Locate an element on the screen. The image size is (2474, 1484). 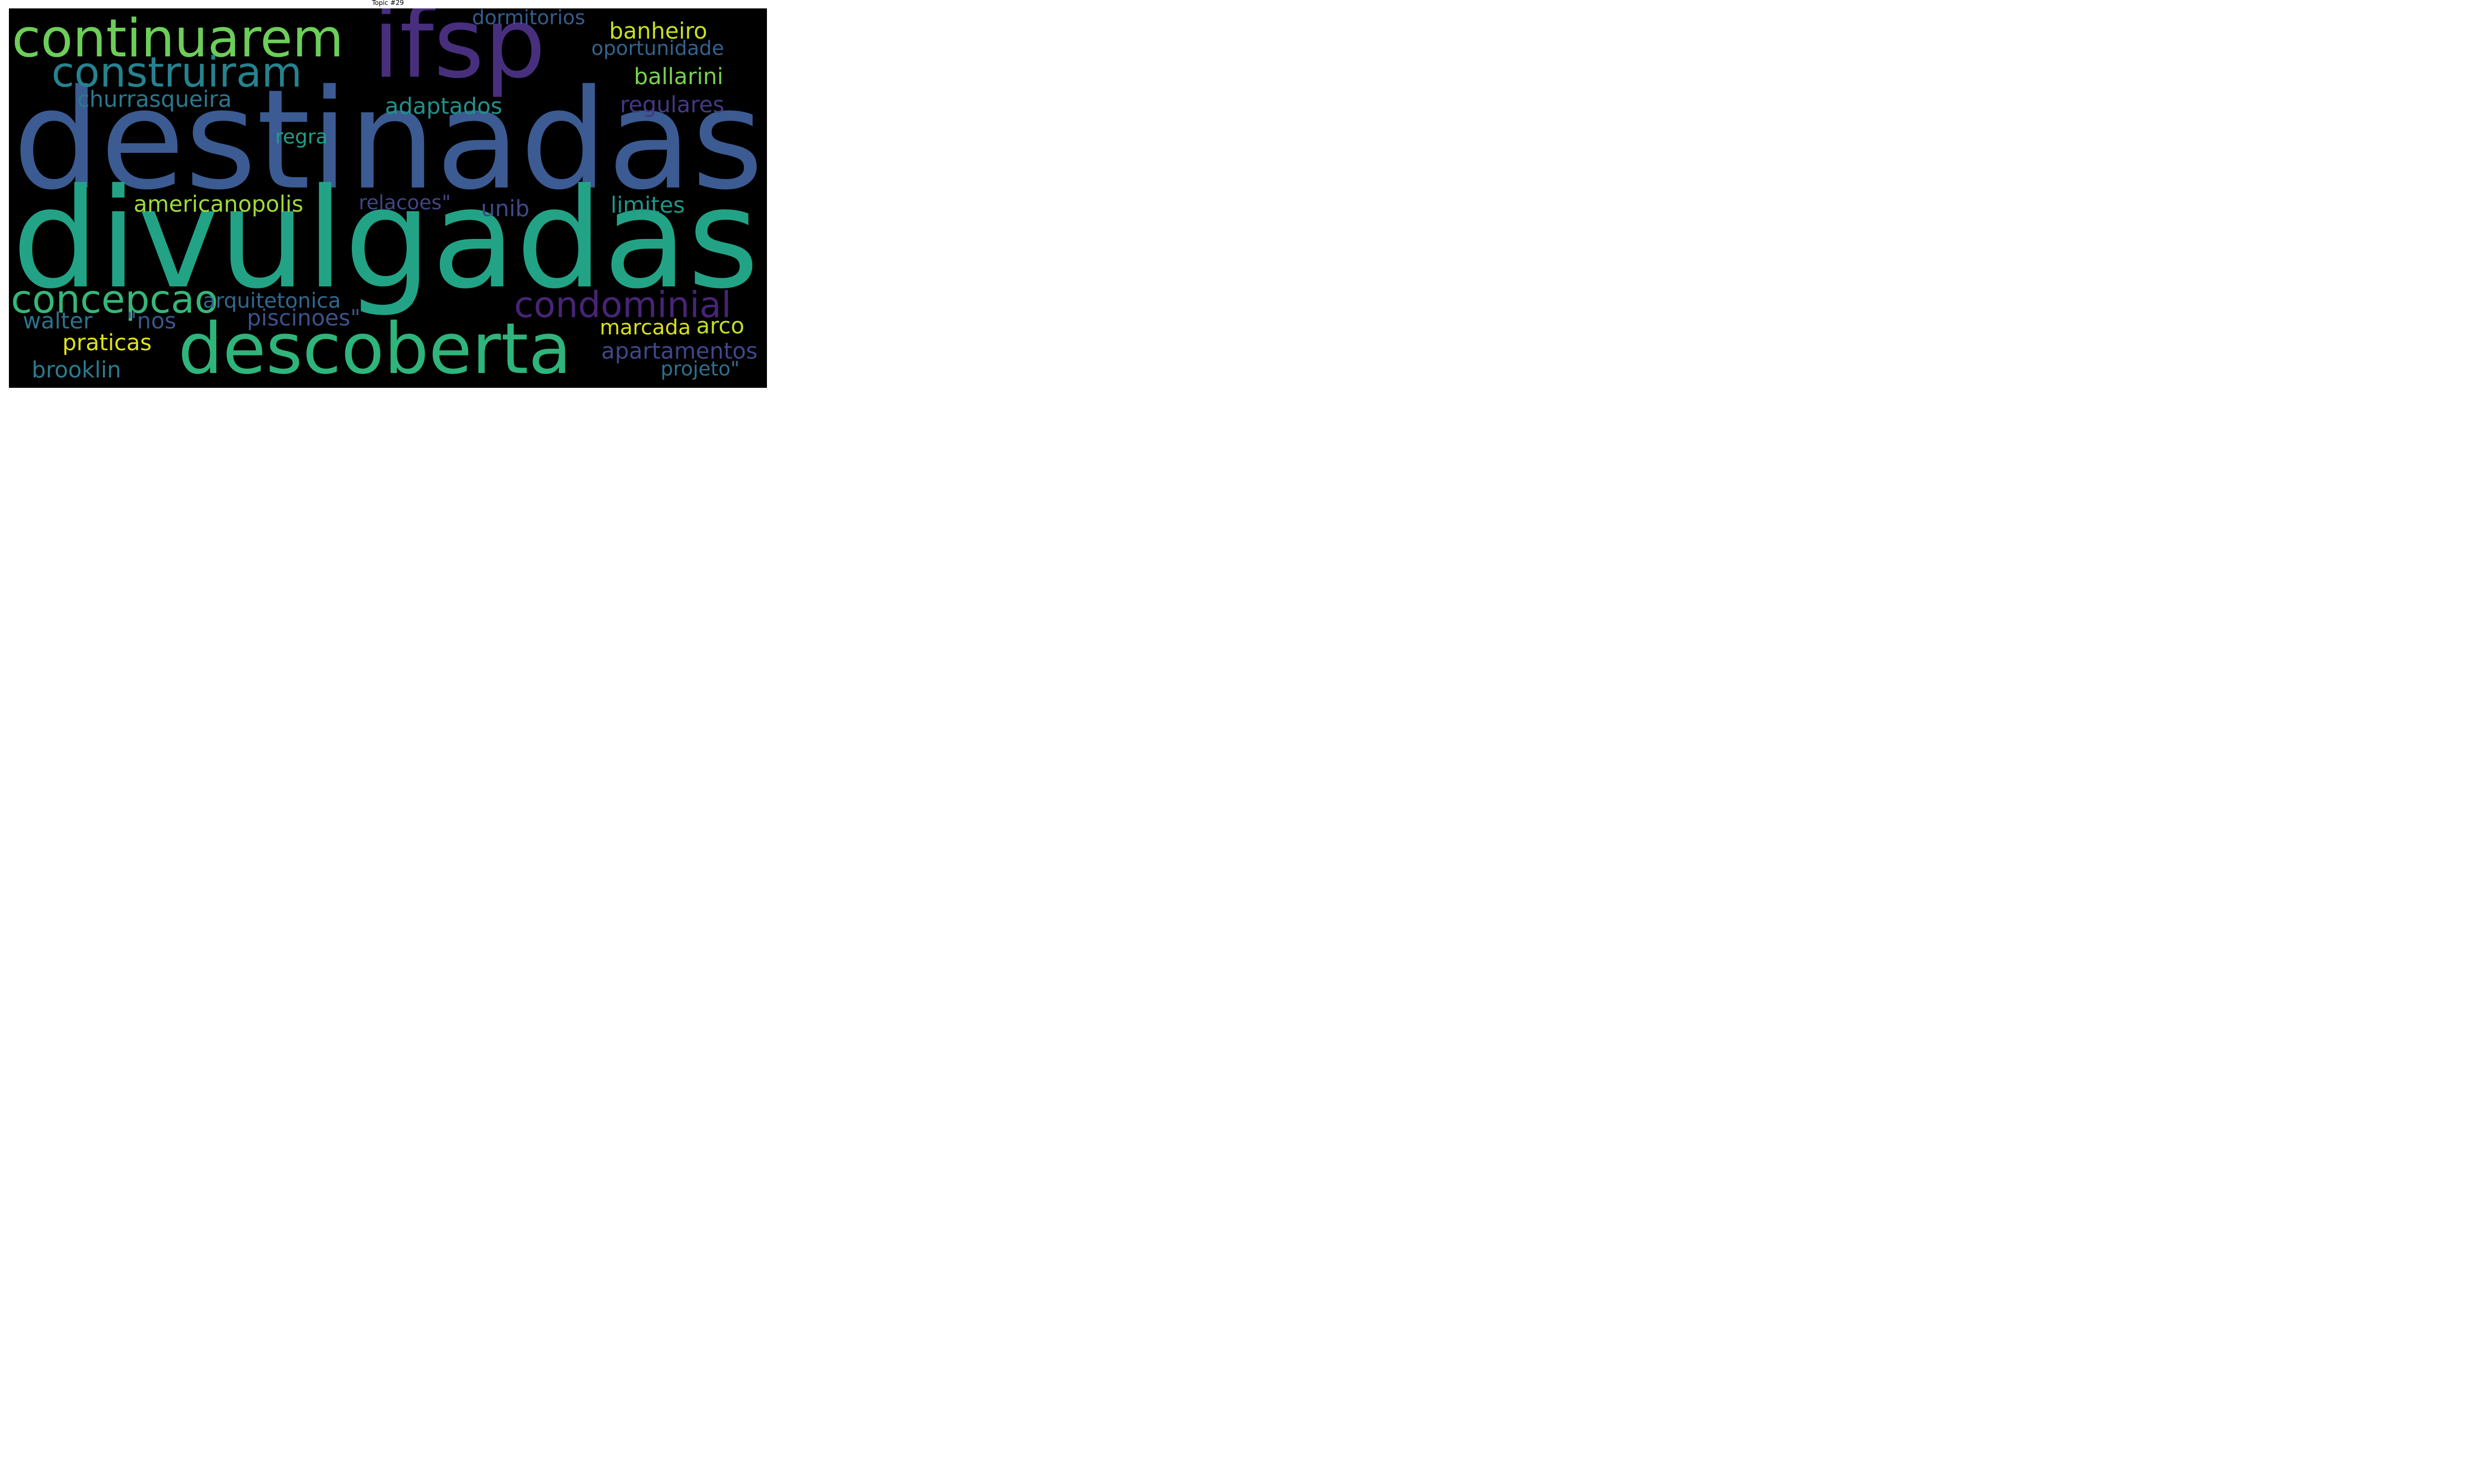
word-continuarem: continuarem is located at coordinates (178, 38).